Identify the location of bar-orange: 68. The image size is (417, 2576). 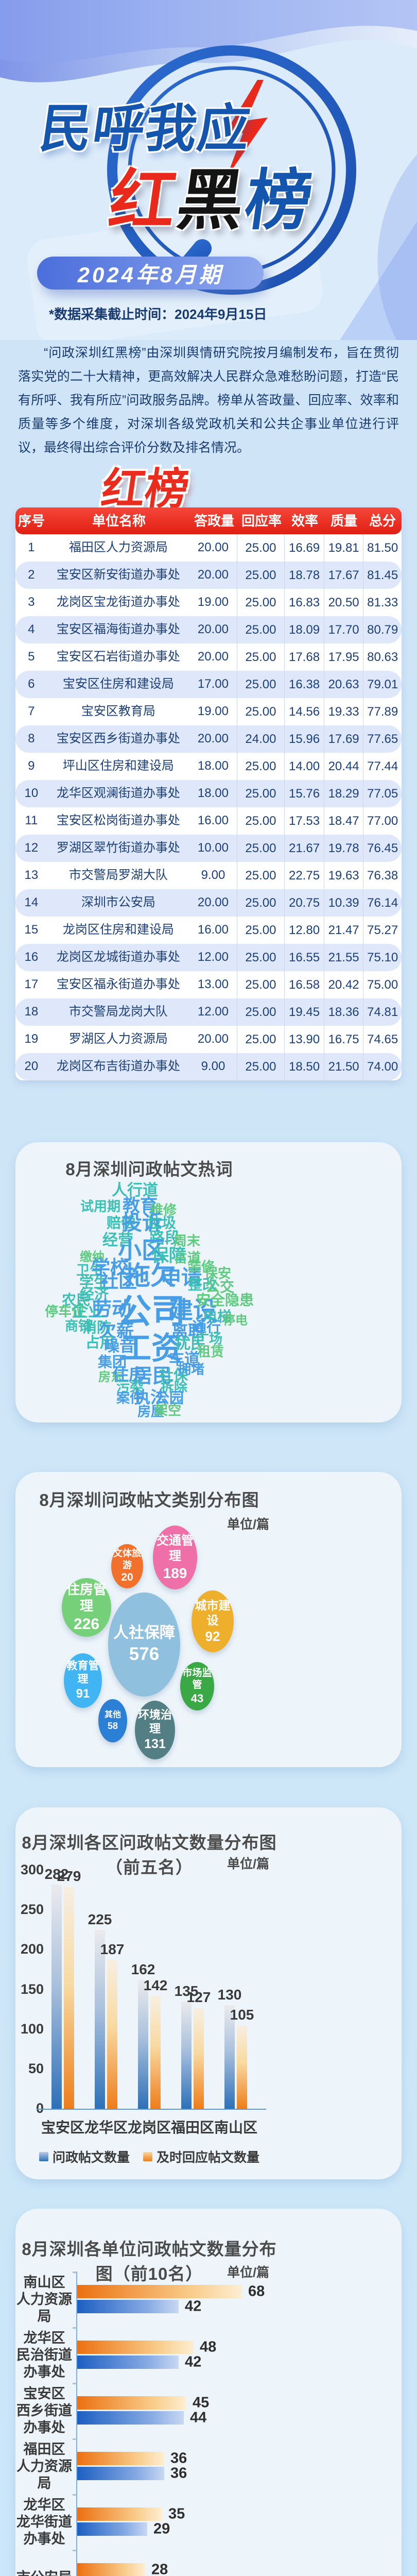
(171, 2291).